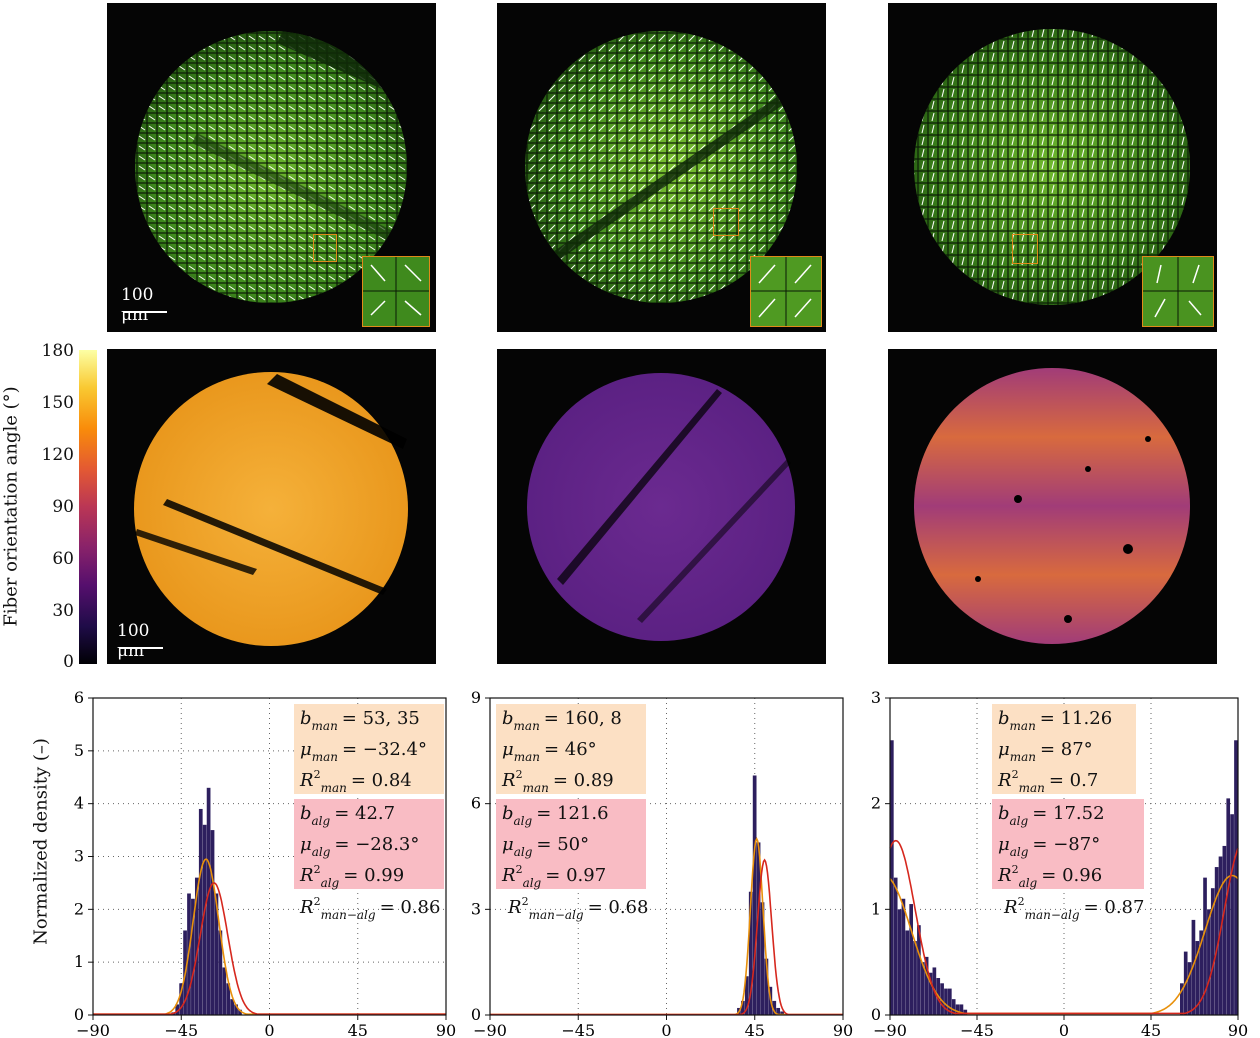 This screenshot has height=1038, width=1260. Describe the element at coordinates (1077, 844) in the screenshot. I see `mu-alg-value: −87°` at that location.